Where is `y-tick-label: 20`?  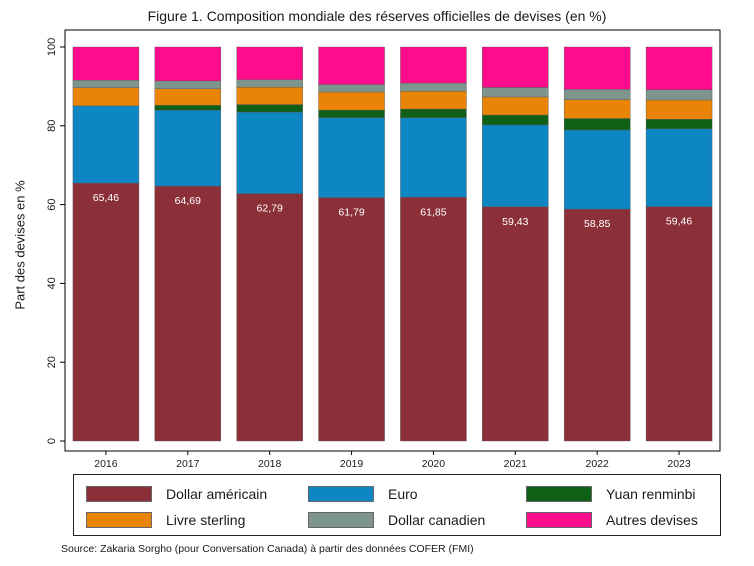 y-tick-label: 20 is located at coordinates (52, 362).